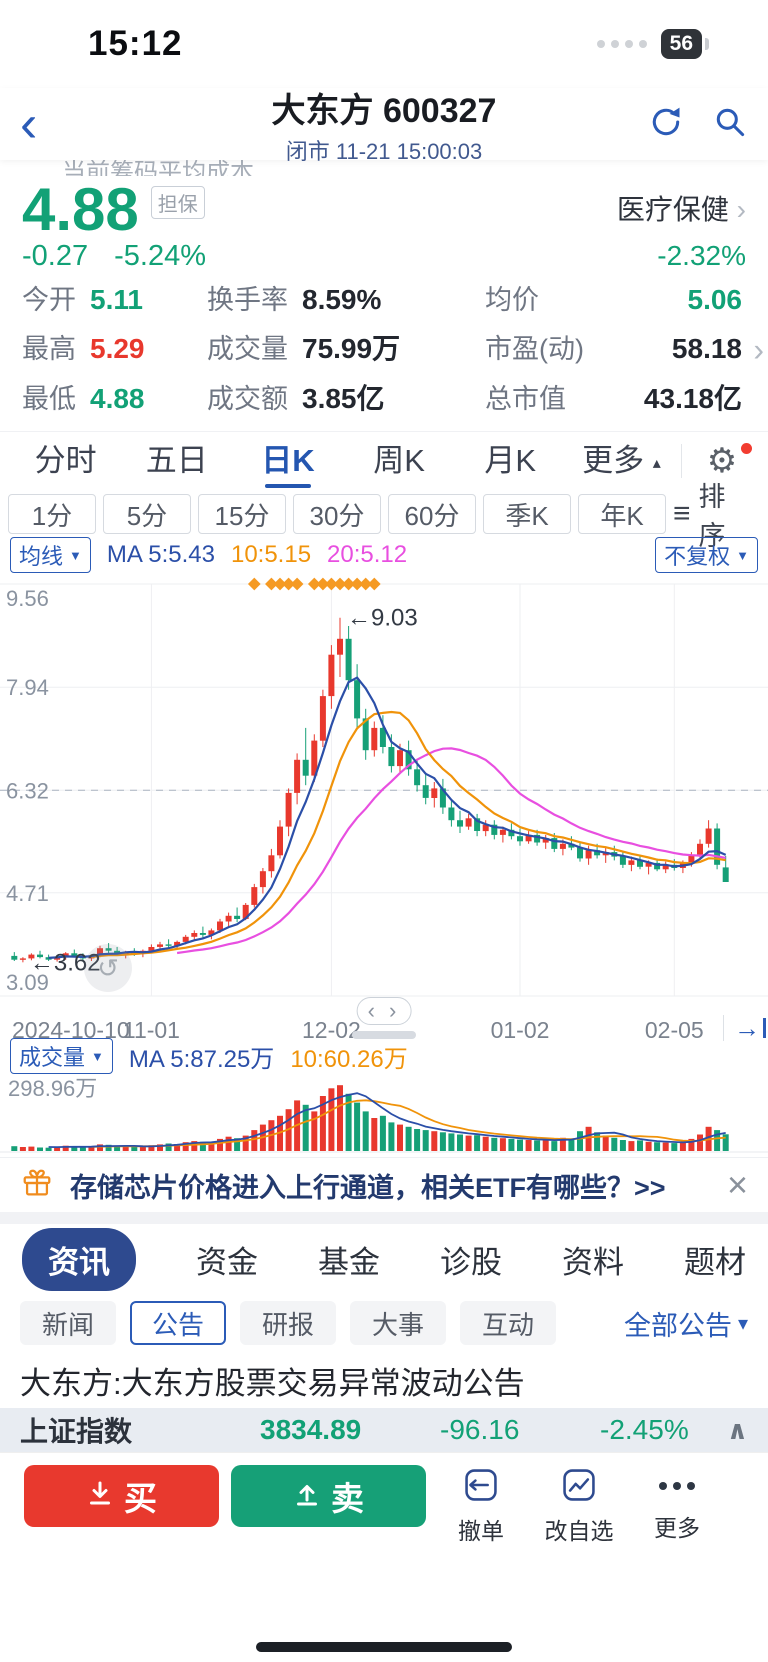 The image size is (768, 1662). Describe the element at coordinates (384, 1430) in the screenshot. I see `index-summary-bar: 上证指数 3834.89 -96.16 -2.45% ∧` at that location.